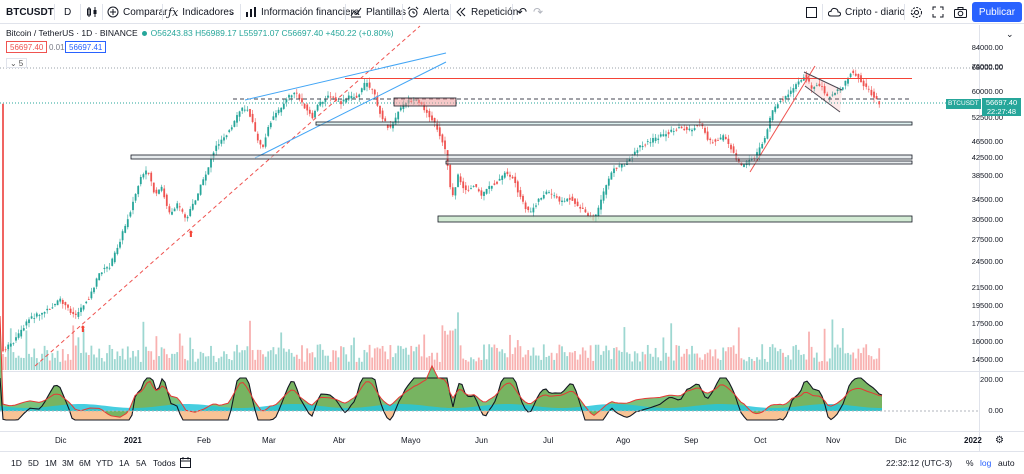  What do you see at coordinates (164, 463) in the screenshot?
I see `range-all-button: Todos` at bounding box center [164, 463].